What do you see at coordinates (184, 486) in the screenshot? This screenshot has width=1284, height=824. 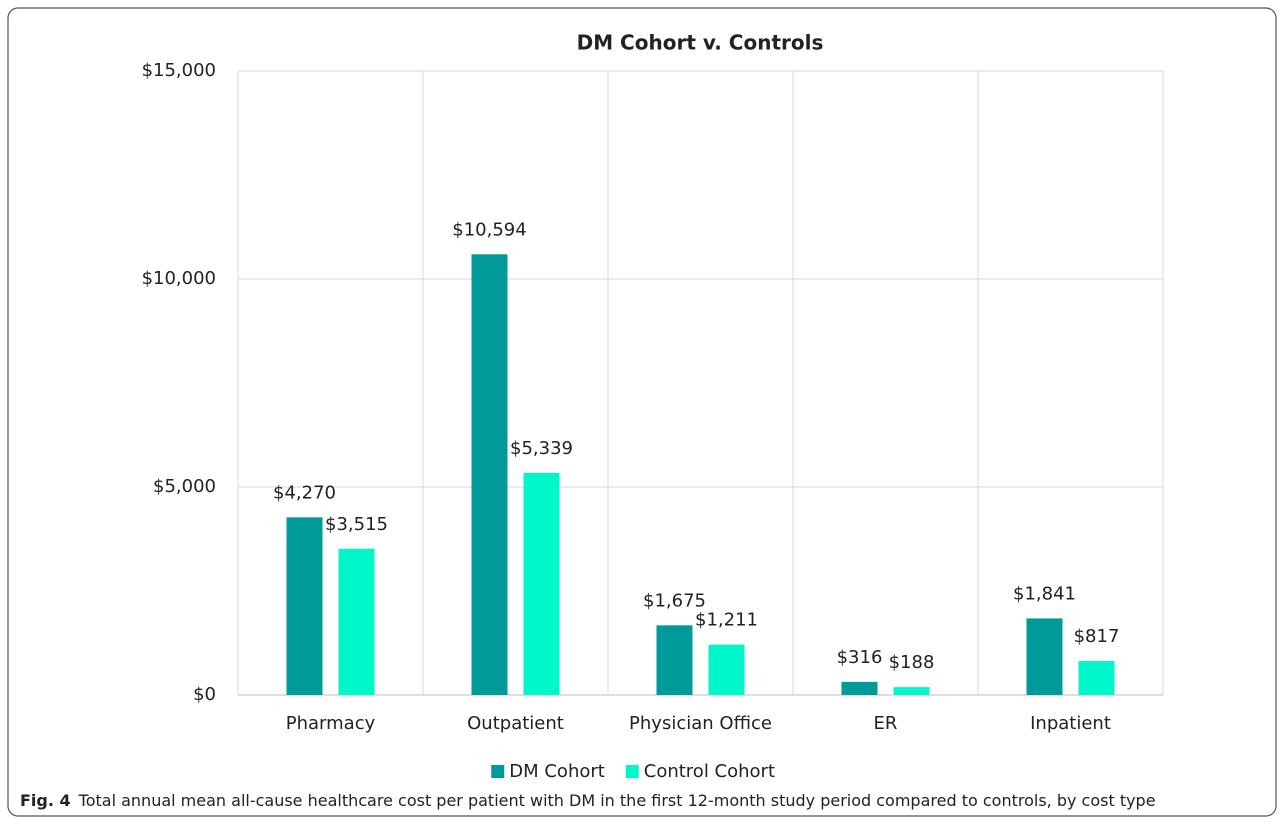 I see `y-tick-label: $5,000` at bounding box center [184, 486].